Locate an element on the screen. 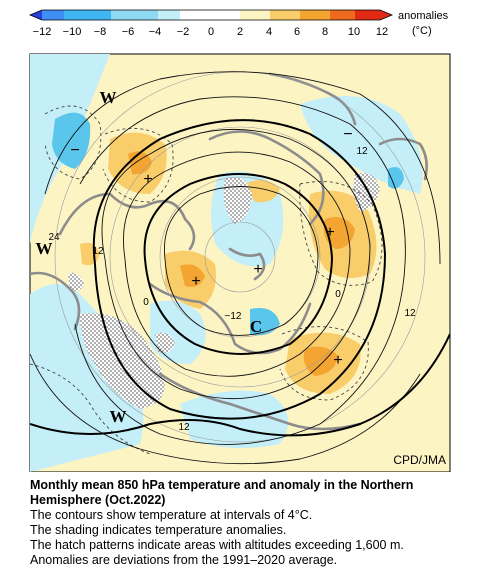  bold-temperature-contour is located at coordinates (238, 264).